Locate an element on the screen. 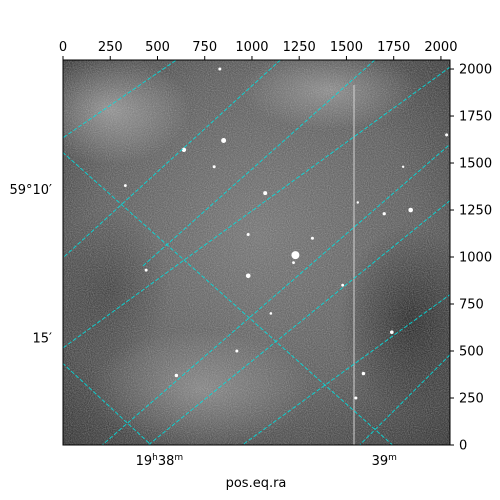  x-tick-label: 250 is located at coordinates (110, 47).